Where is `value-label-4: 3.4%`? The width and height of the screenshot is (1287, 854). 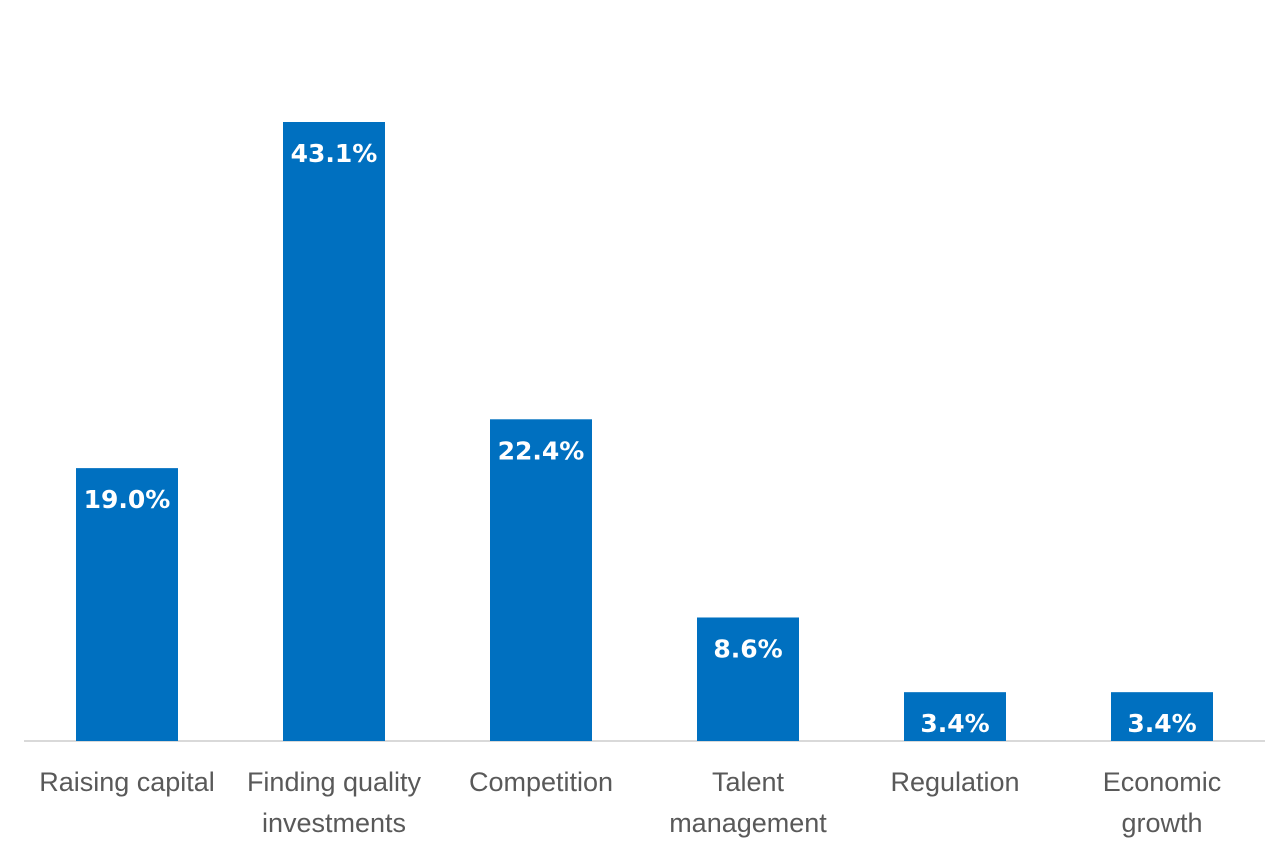 value-label-4: 3.4% is located at coordinates (954, 723).